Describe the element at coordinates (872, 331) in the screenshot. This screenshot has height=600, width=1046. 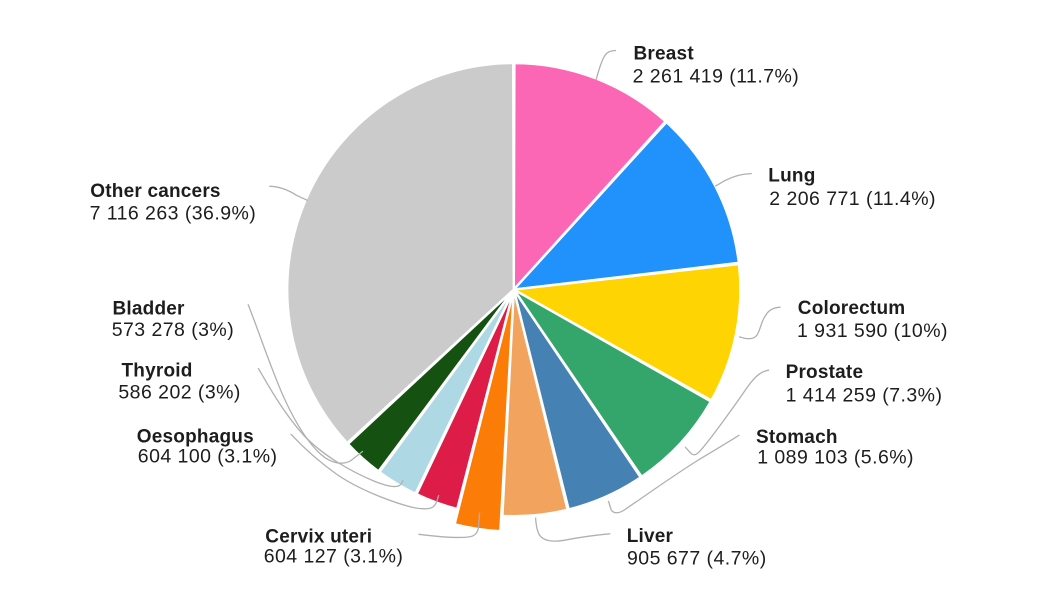
I see `svg-text: 1 931 590 (10%)` at that location.